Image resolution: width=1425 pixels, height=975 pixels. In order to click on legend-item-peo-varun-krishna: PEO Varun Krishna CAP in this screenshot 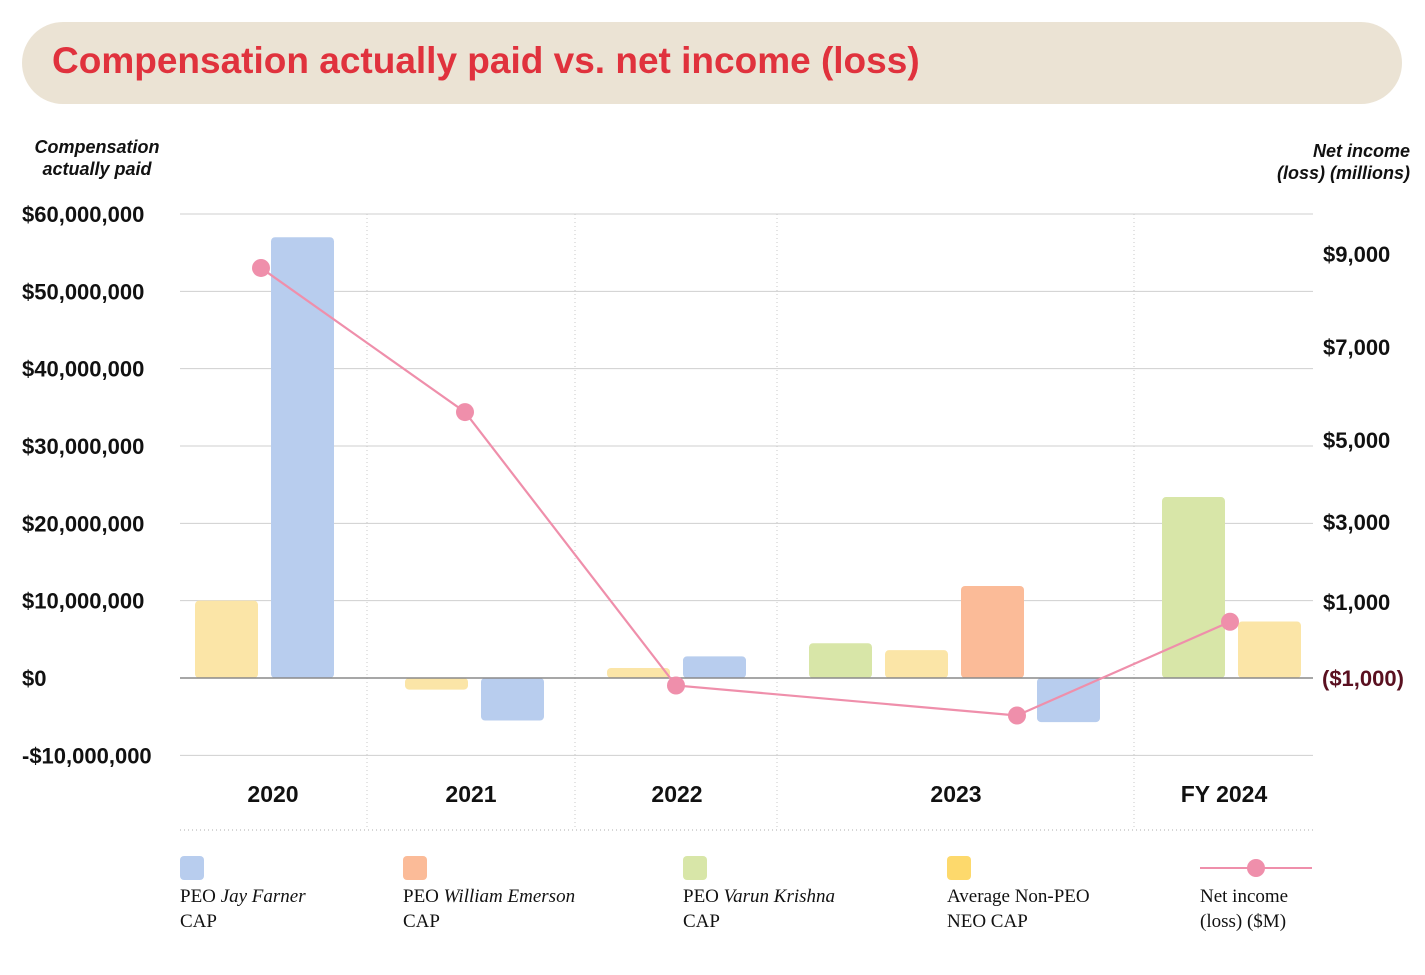, I will do `click(759, 895)`.